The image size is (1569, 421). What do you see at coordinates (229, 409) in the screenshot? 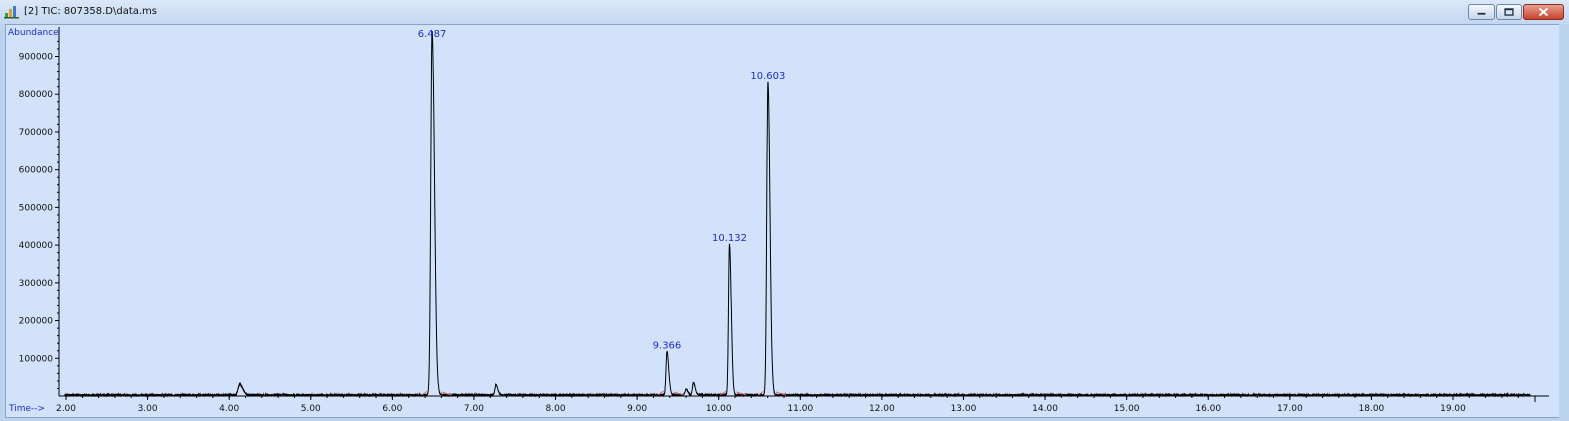
I see `x-tick-label: 4.00` at bounding box center [229, 409].